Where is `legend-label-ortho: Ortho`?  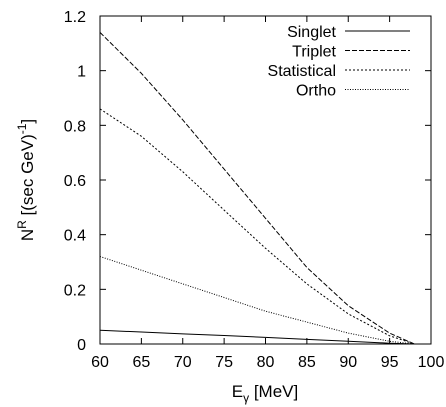
legend-label-ortho: Ortho is located at coordinates (316, 91).